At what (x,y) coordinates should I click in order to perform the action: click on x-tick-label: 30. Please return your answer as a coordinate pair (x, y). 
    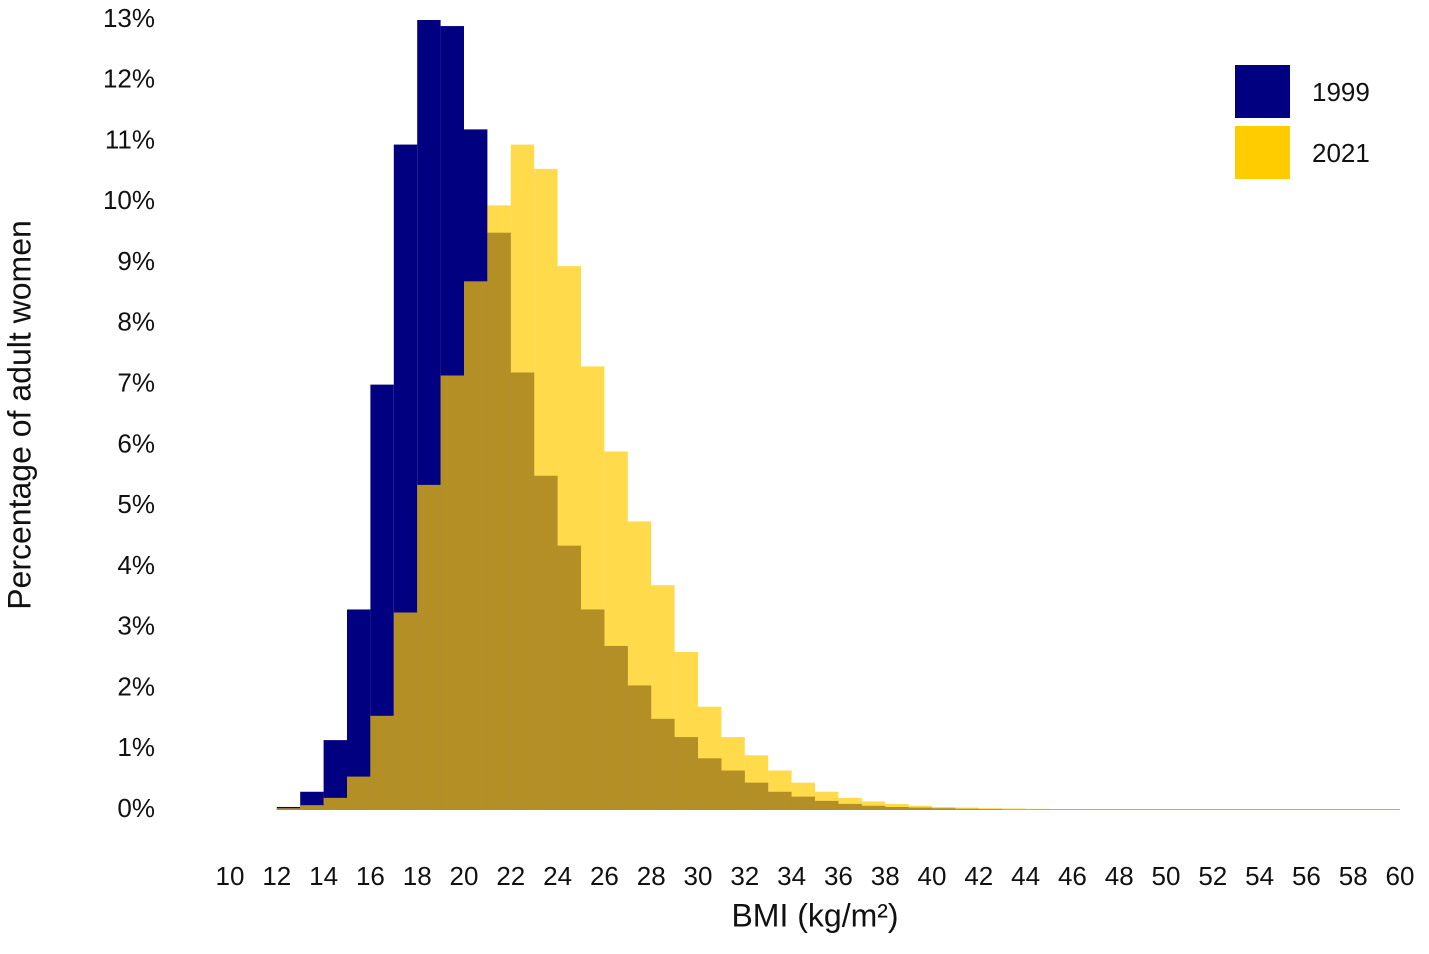
    Looking at the image, I should click on (698, 876).